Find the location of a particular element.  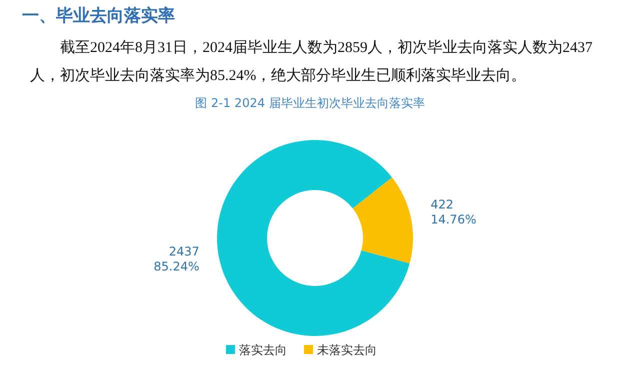

annotation: 截至2024年8月31日，2024届毕业生人数为2859人，初次毕业去向落实人数为2437人，初次毕业去向落实率为85.24%，绝大部分毕业生已顺利落实毕业去向。 is located at coordinates (312, 62).